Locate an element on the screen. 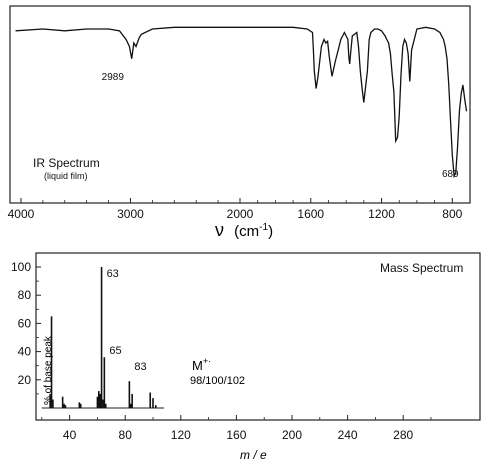 The width and height of the screenshot is (498, 471). ms-x-tick-label: 160 is located at coordinates (236, 435).